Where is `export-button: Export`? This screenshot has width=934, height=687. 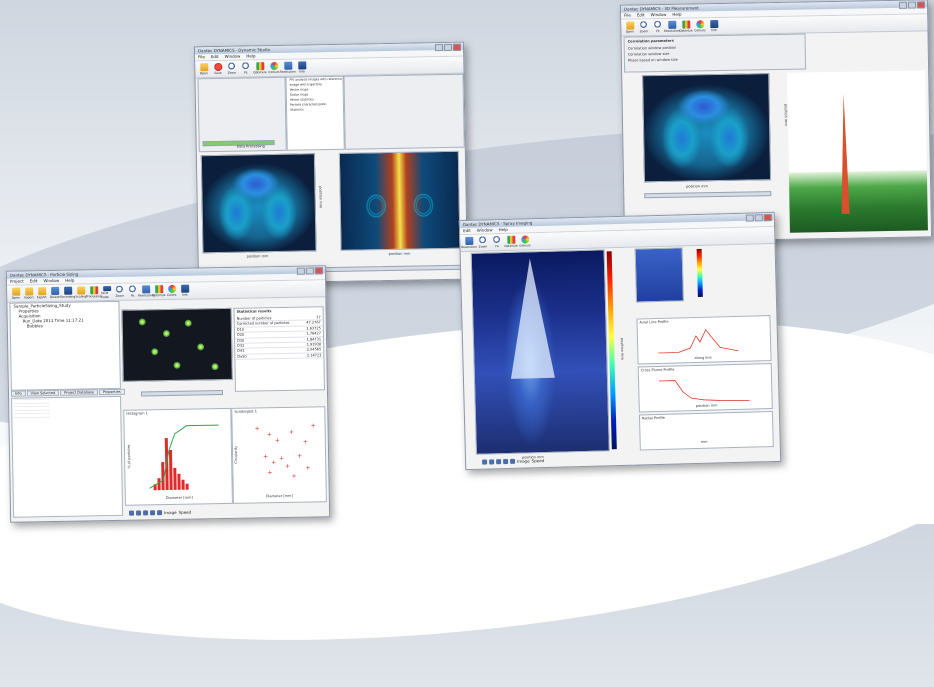 export-button: Export is located at coordinates (41, 293).